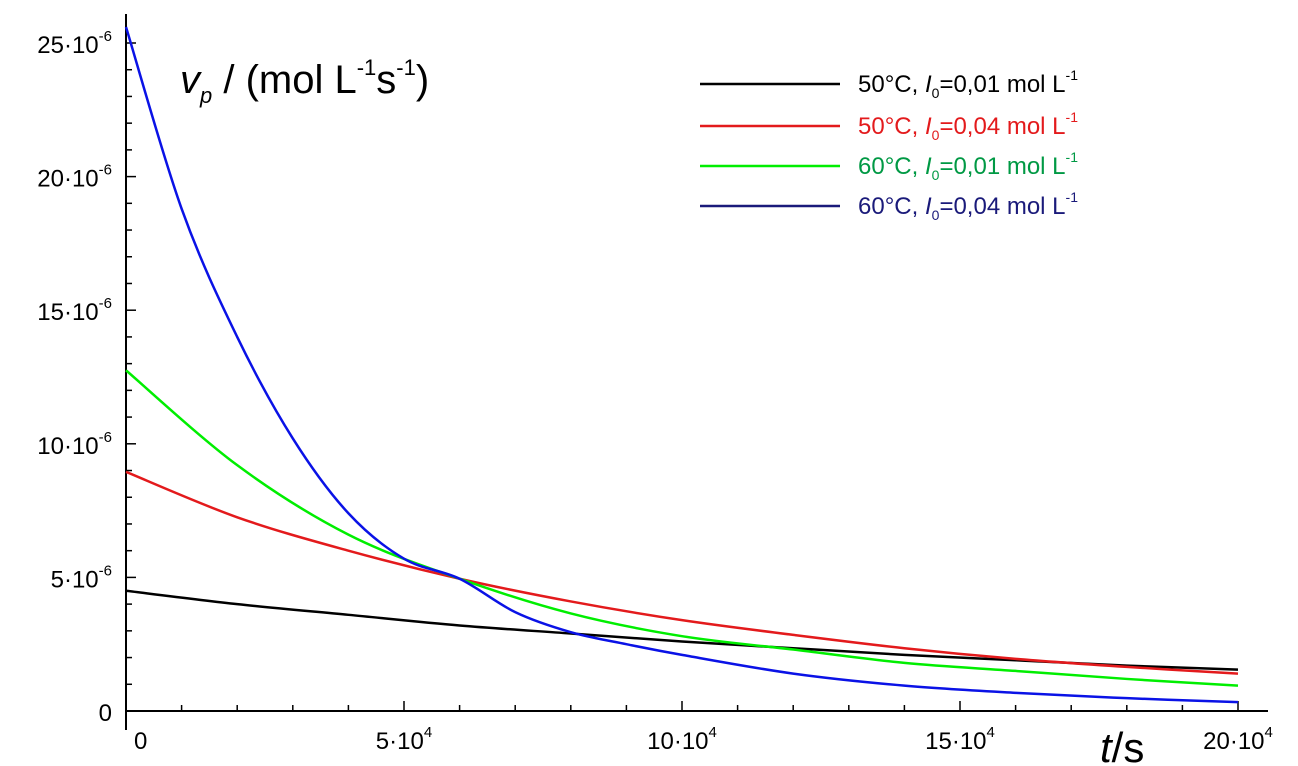 This screenshot has height=766, width=1298. What do you see at coordinates (81, 577) in the screenshot?
I see `y-tick-label: 5·10⁻⁶` at bounding box center [81, 577].